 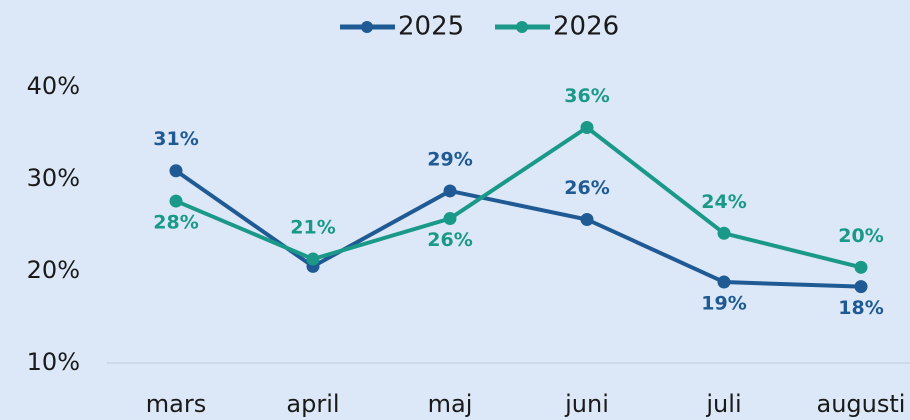 What do you see at coordinates (175, 139) in the screenshot?
I see `data-label: 31%` at bounding box center [175, 139].